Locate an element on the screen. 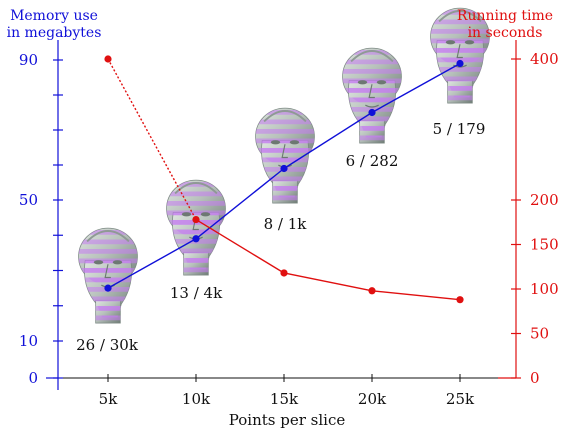  point-annotation-2: 13 / 4k is located at coordinates (196, 293).